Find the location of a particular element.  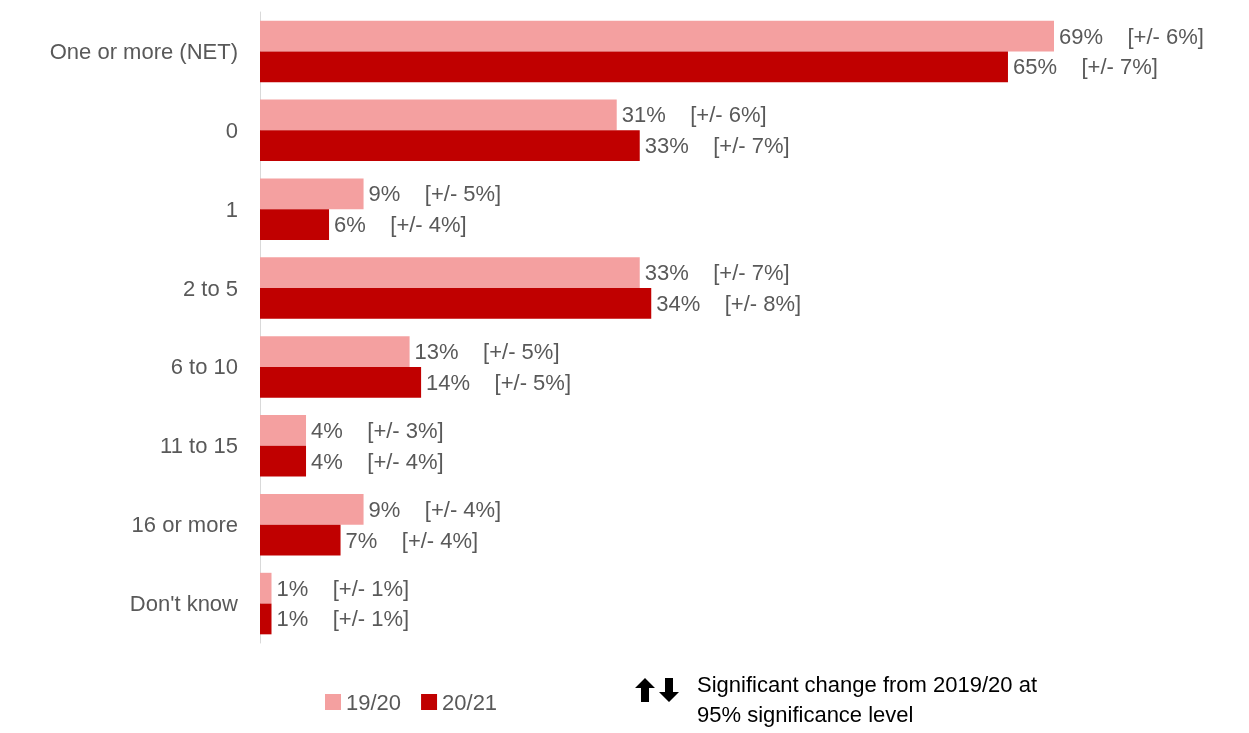

y-tick-label: 6 to 10 is located at coordinates (204, 367).